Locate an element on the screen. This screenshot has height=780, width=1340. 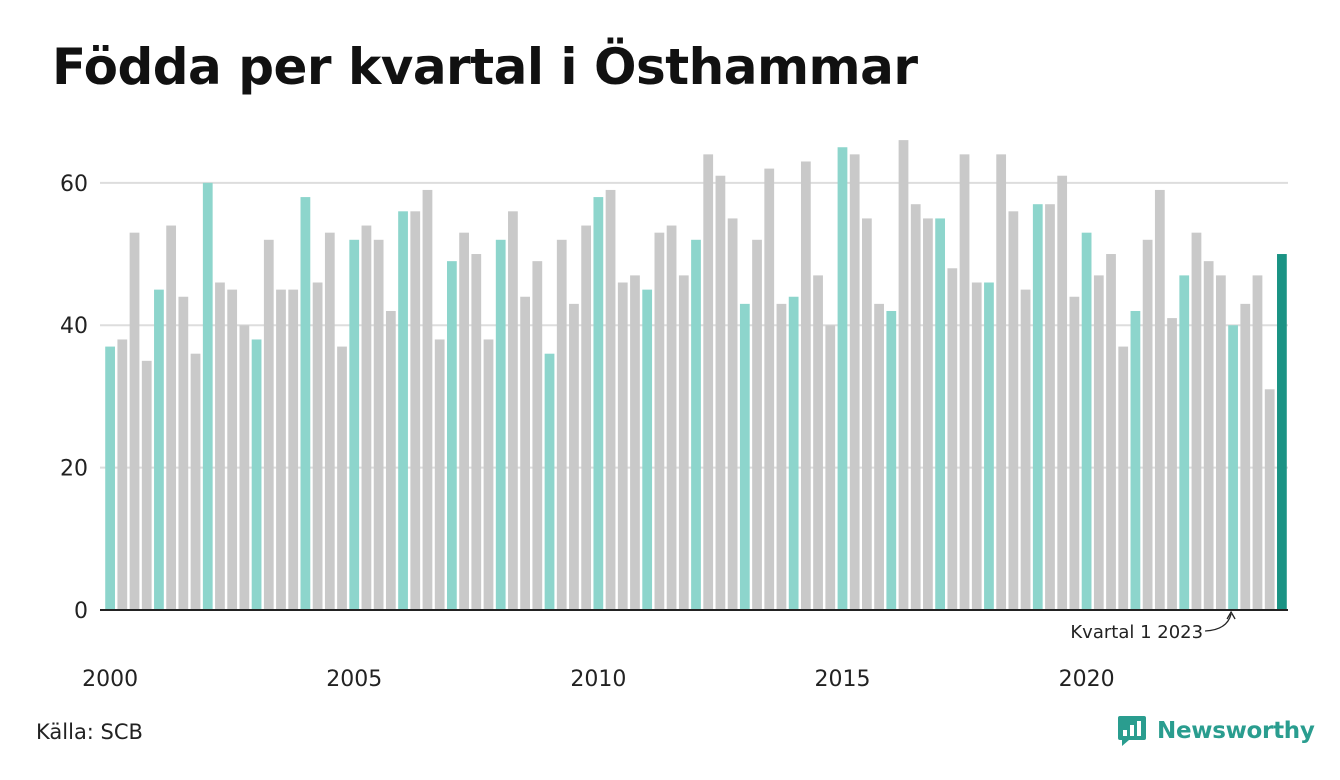
newsworthy-logo: Newsworthy is located at coordinates (1216, 731).